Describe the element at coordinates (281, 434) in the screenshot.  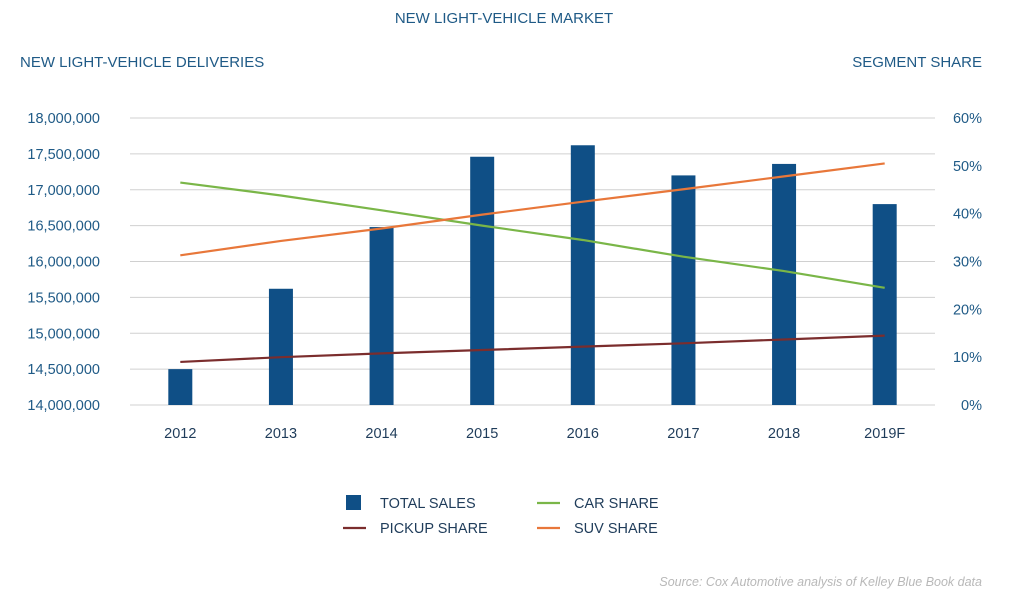
I see `x-tick-label: 2013` at that location.